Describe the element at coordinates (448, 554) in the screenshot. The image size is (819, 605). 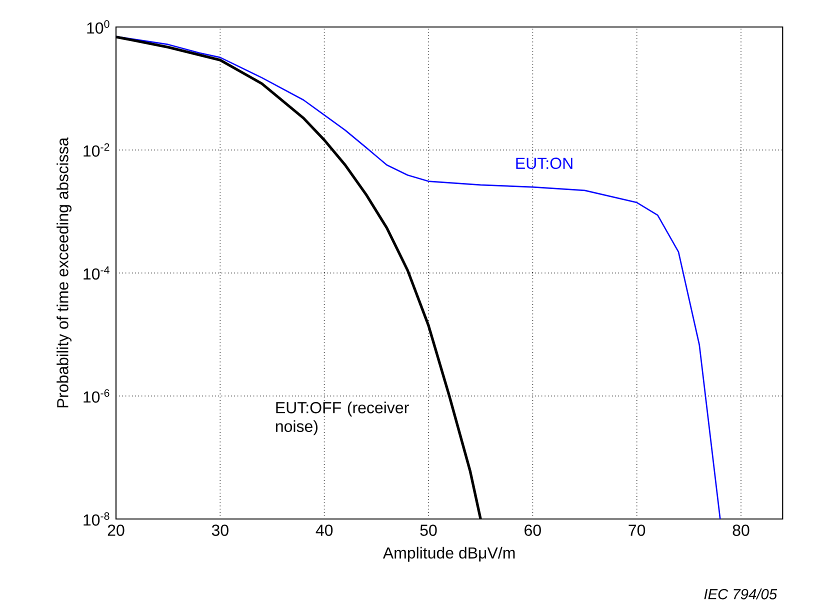
I see `x-axis-title: Amplitude dBμV/m` at that location.